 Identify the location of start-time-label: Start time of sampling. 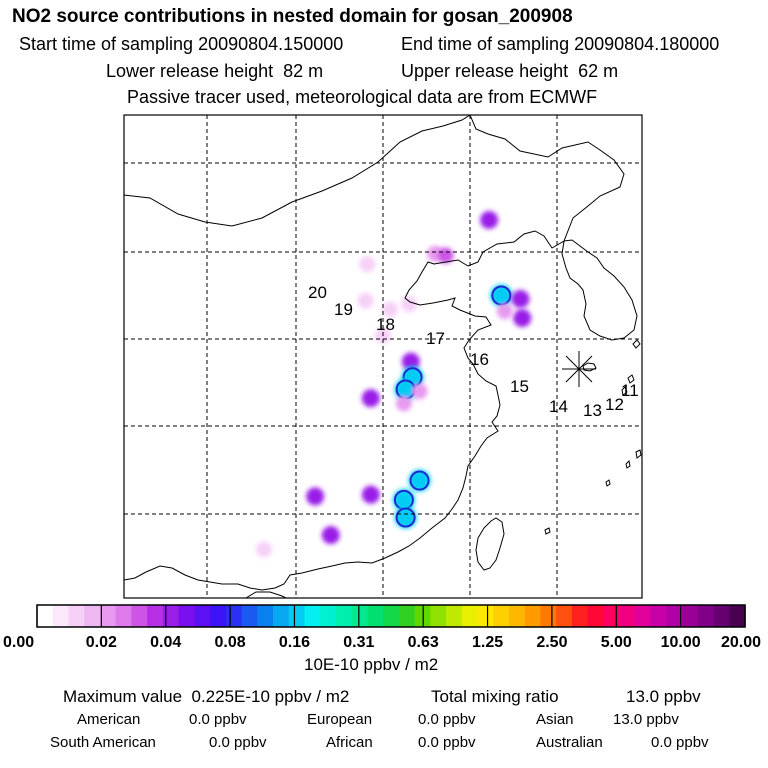
(106, 44).